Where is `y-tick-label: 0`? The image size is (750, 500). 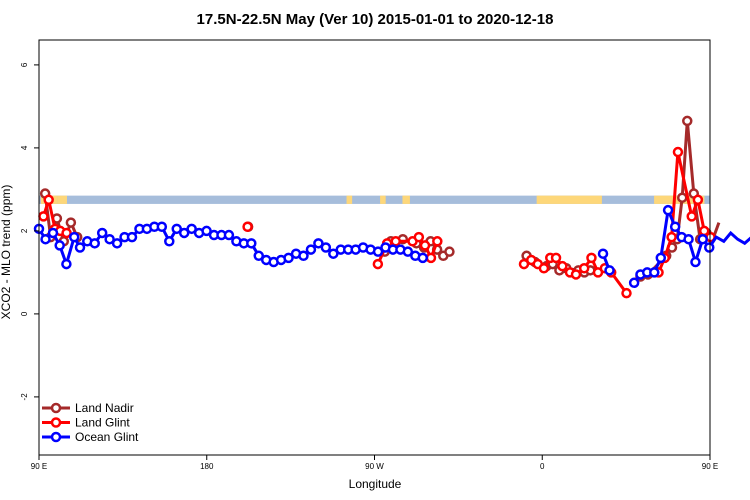 y-tick-label: 0 is located at coordinates (24, 313).